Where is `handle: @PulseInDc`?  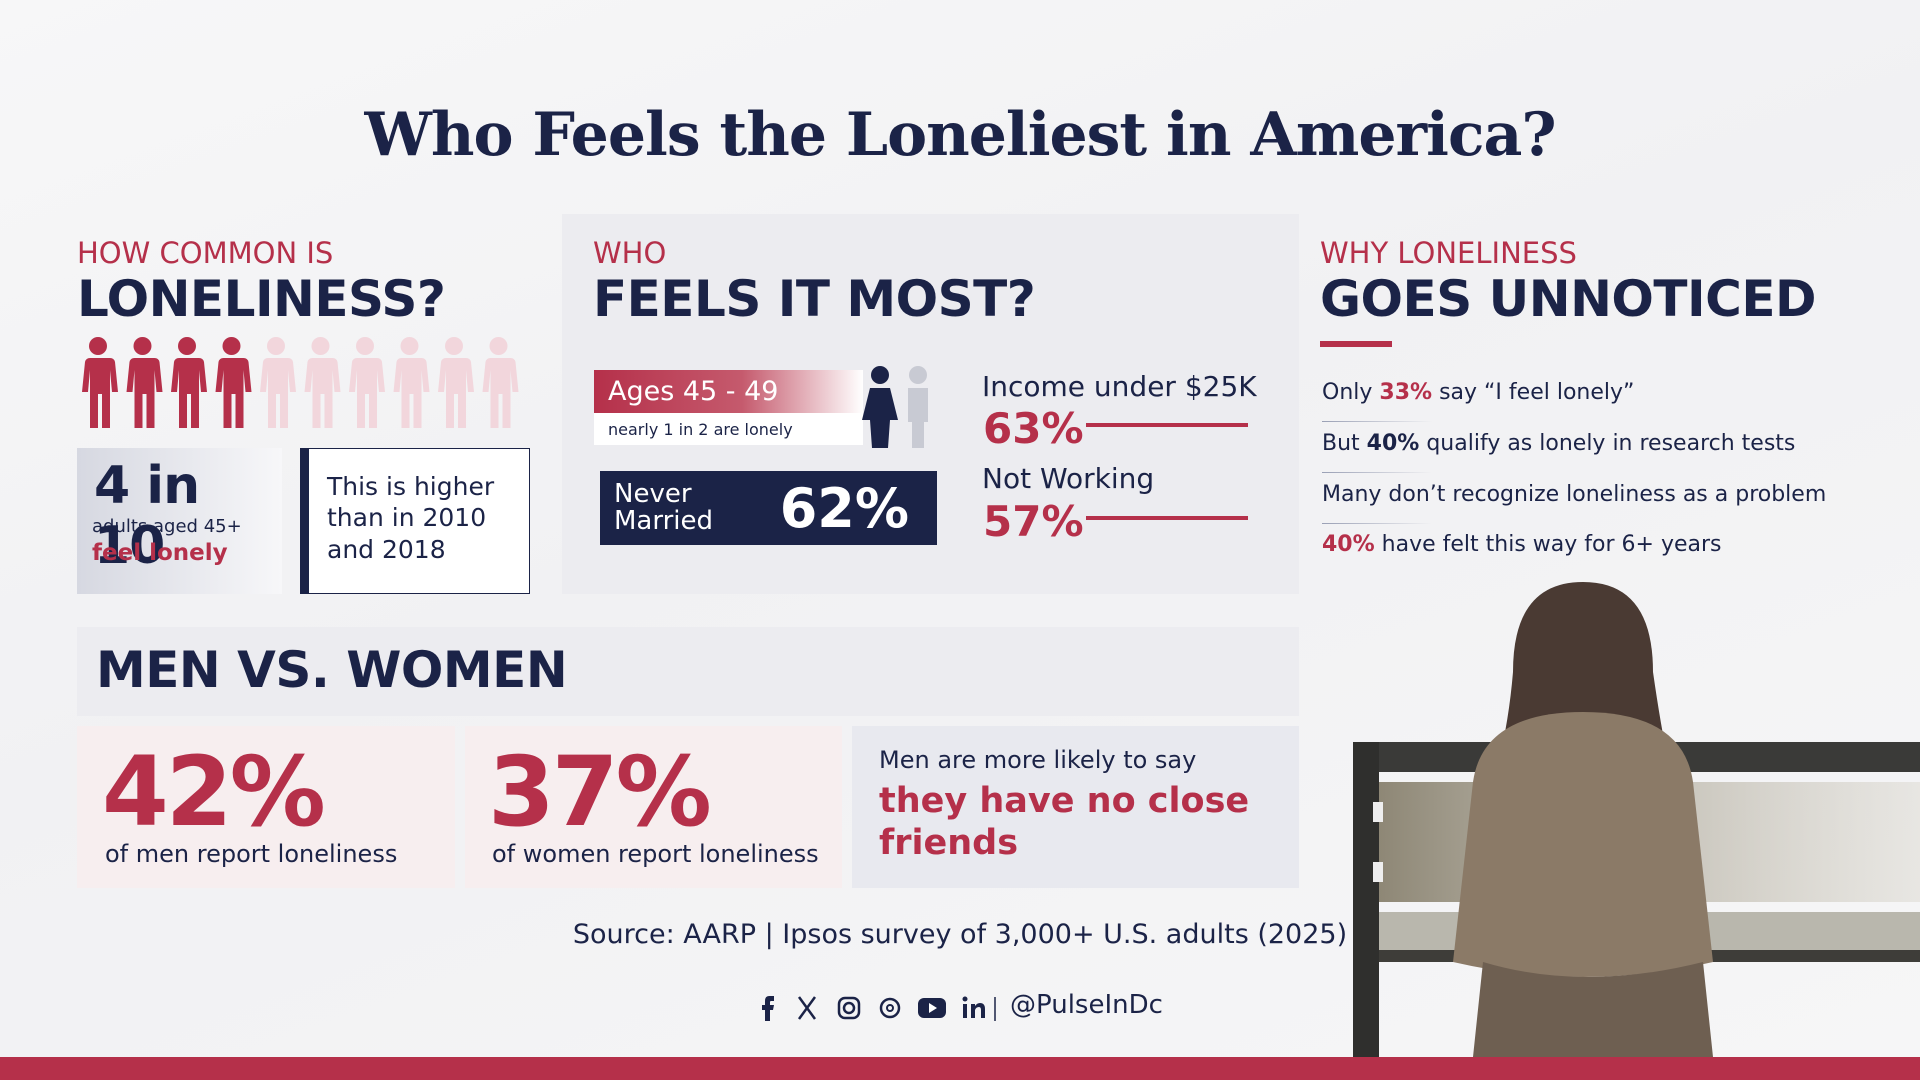
handle: @PulseInDc is located at coordinates (1086, 1005).